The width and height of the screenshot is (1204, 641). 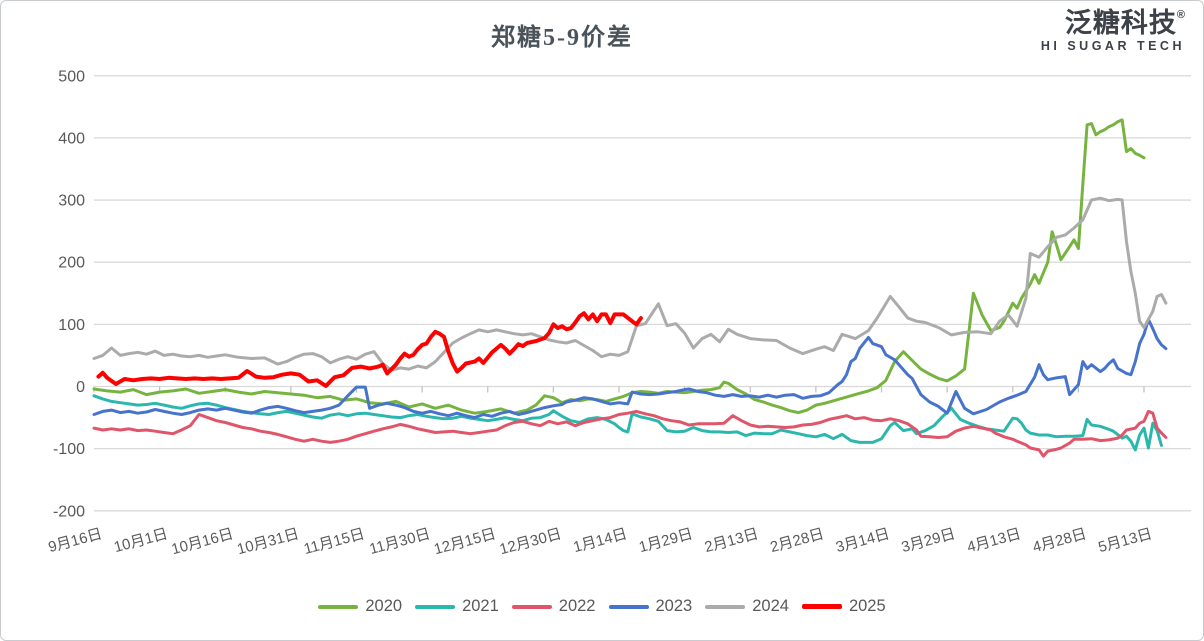 I want to click on y-axis-label: 200, so click(x=71, y=263).